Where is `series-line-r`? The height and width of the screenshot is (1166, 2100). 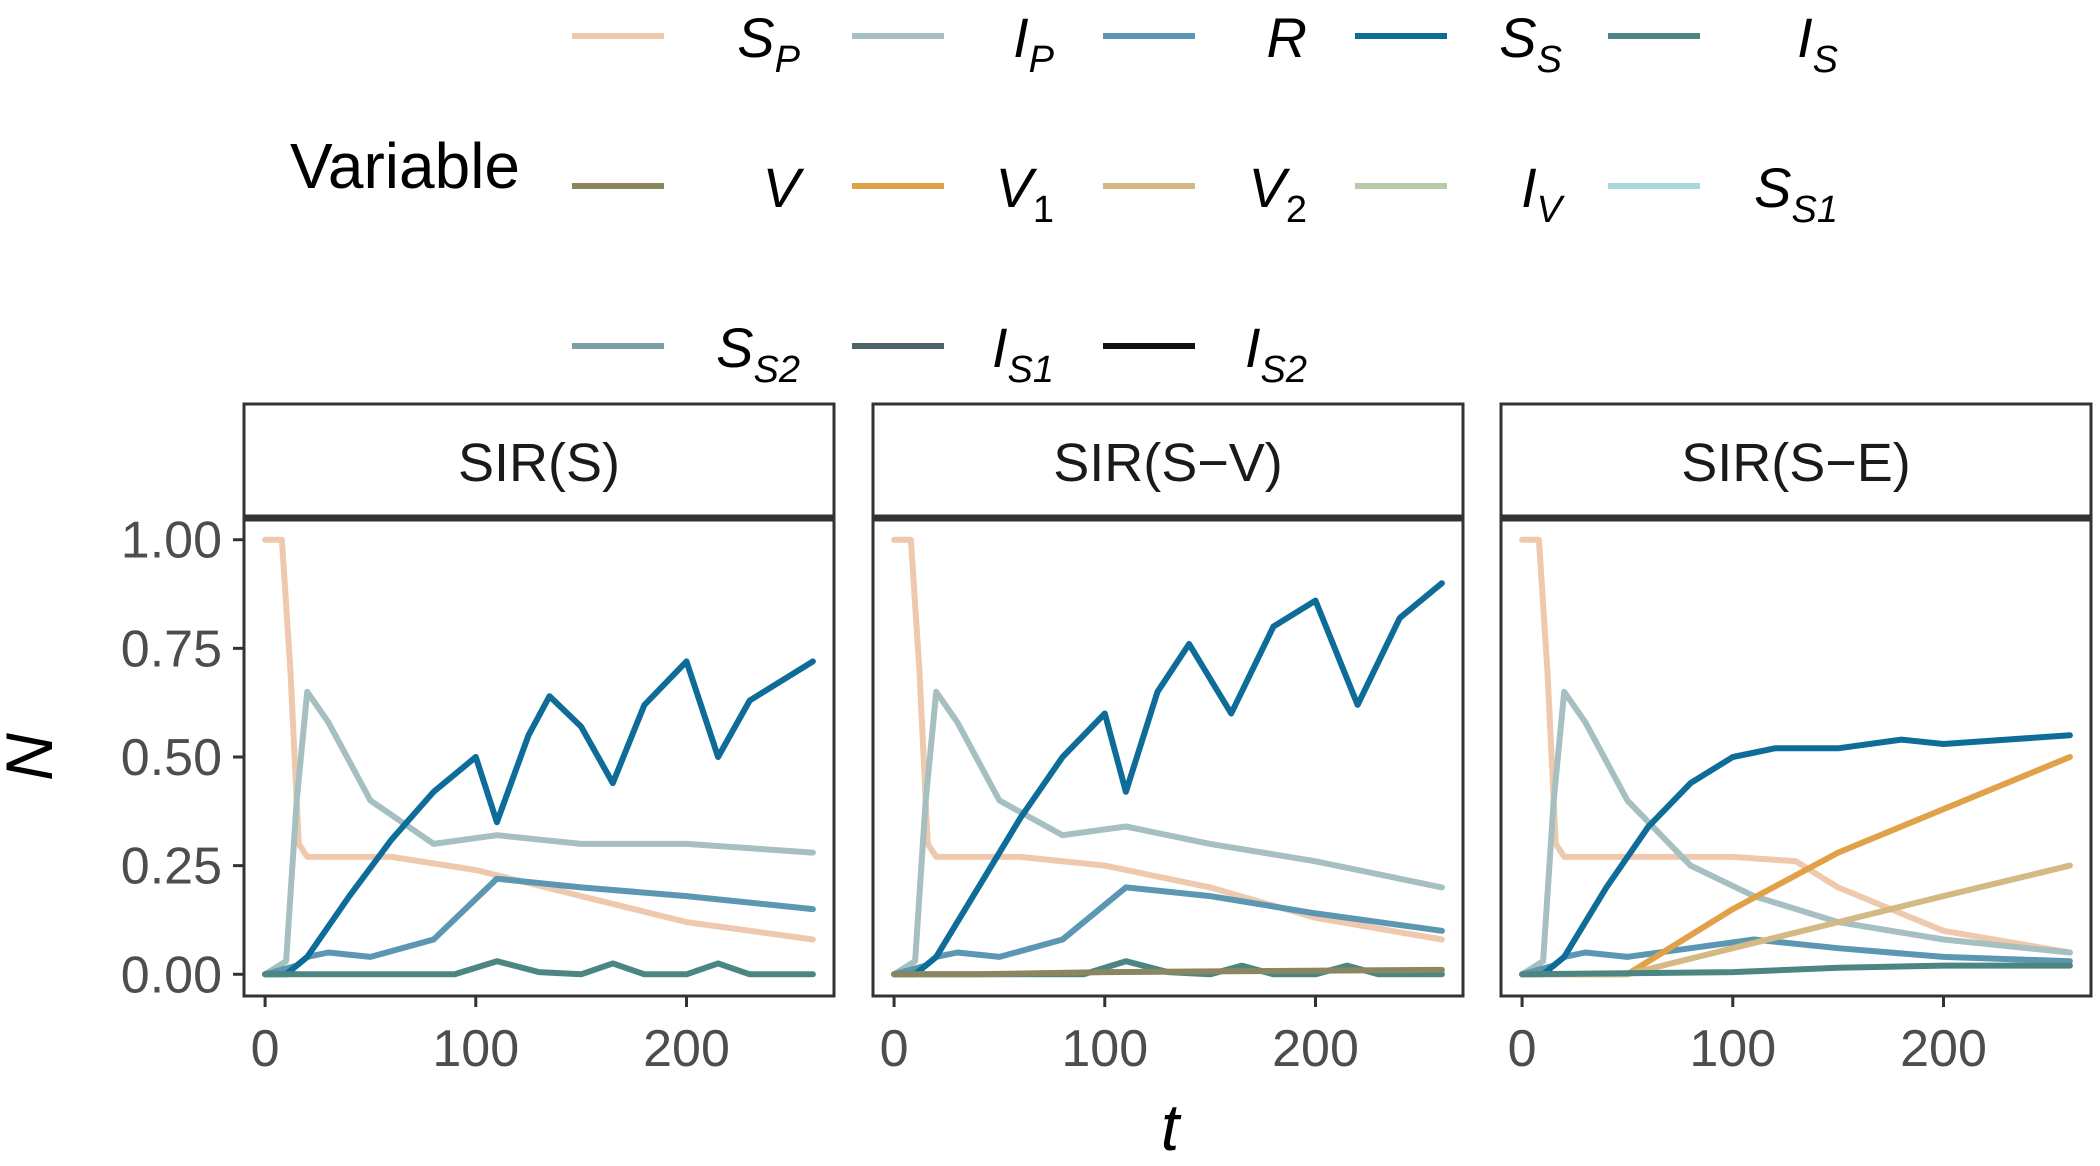
series-line-r is located at coordinates (1168, 931).